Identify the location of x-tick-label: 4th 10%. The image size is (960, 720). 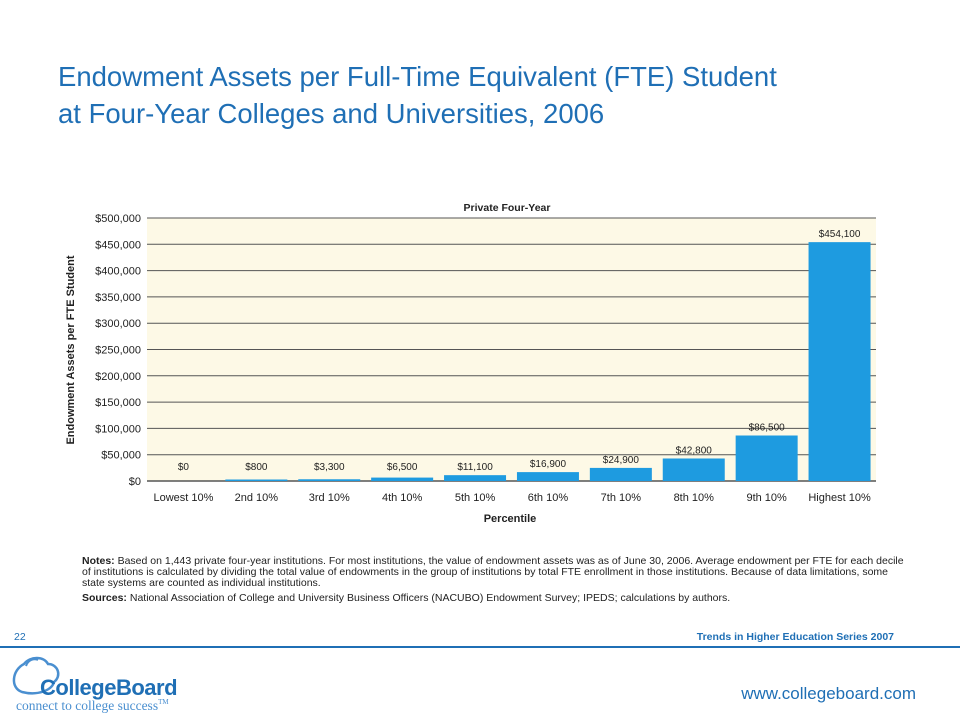
(402, 498).